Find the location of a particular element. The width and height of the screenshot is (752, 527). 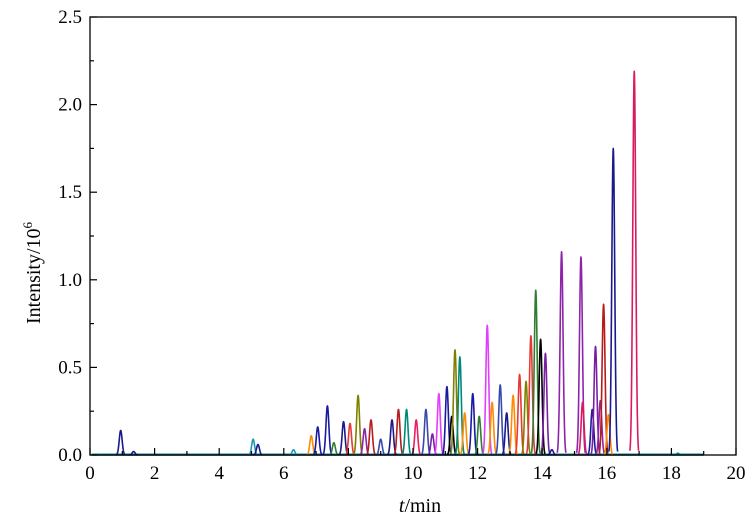

y-axis-title-base: Intensity/10 is located at coordinates (34, 276).